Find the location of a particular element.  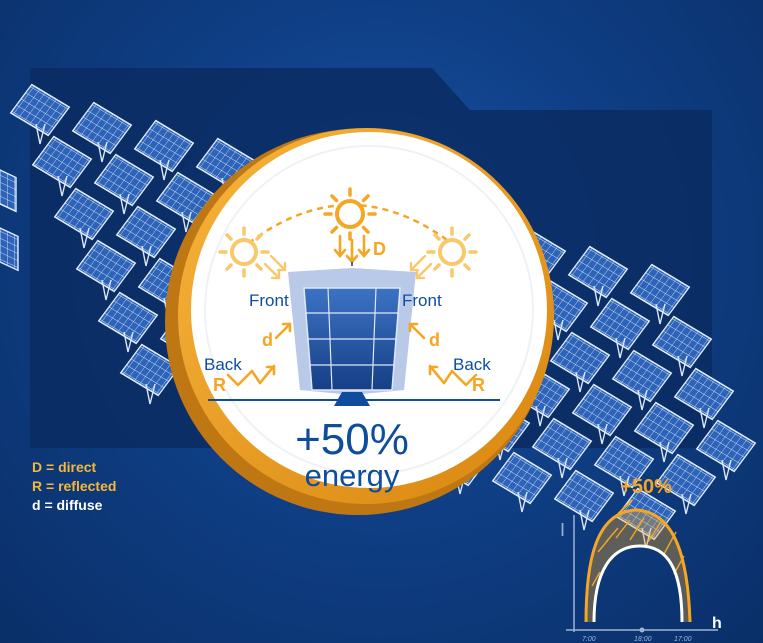

front-left-arrows-icon is located at coordinates (275, 267).